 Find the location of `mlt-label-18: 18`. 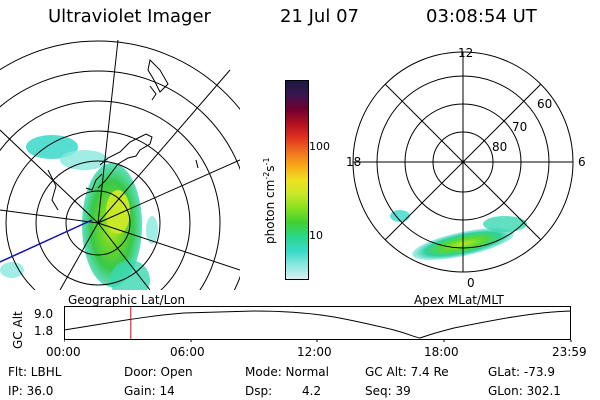

mlt-label-18: 18 is located at coordinates (354, 162).